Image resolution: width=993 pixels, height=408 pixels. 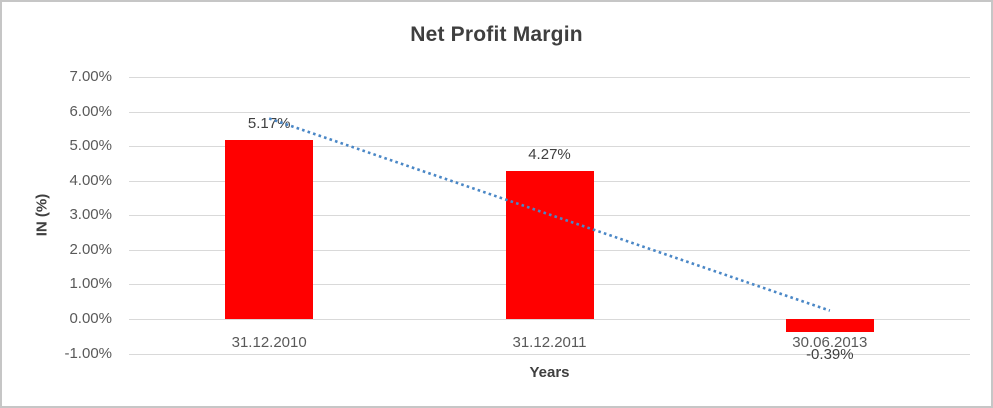 What do you see at coordinates (88, 353) in the screenshot?
I see `y-tick-label: -1.00%` at bounding box center [88, 353].